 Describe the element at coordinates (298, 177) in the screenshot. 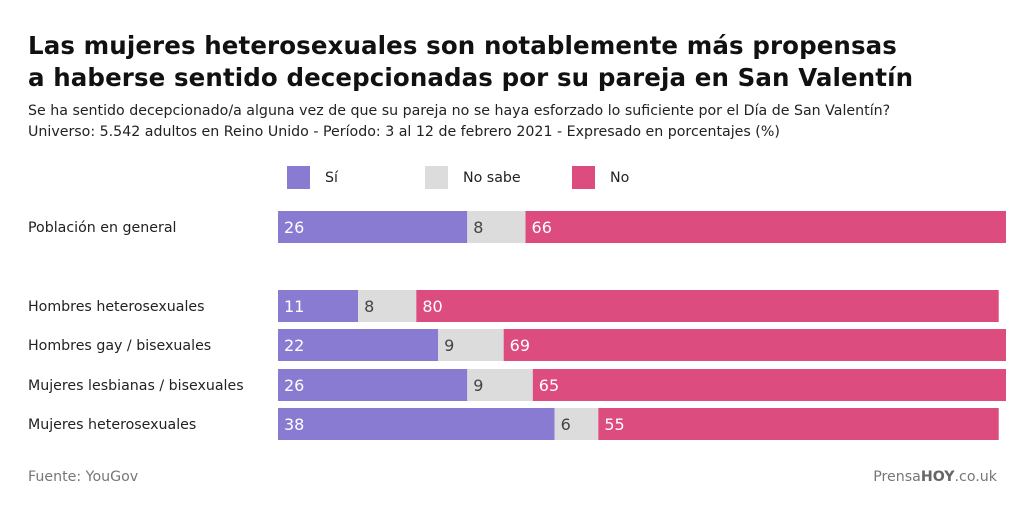

I see `legend-swatch-si` at that location.